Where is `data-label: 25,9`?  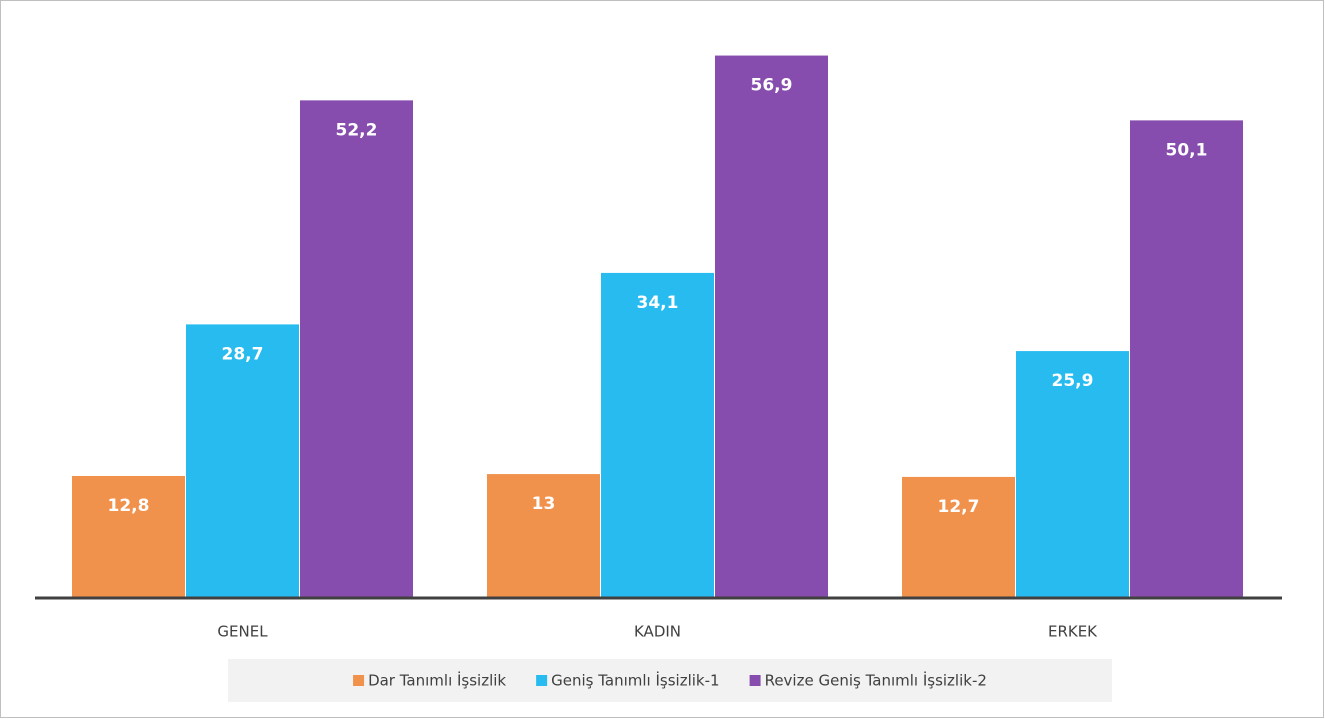 data-label: 25,9 is located at coordinates (1073, 381).